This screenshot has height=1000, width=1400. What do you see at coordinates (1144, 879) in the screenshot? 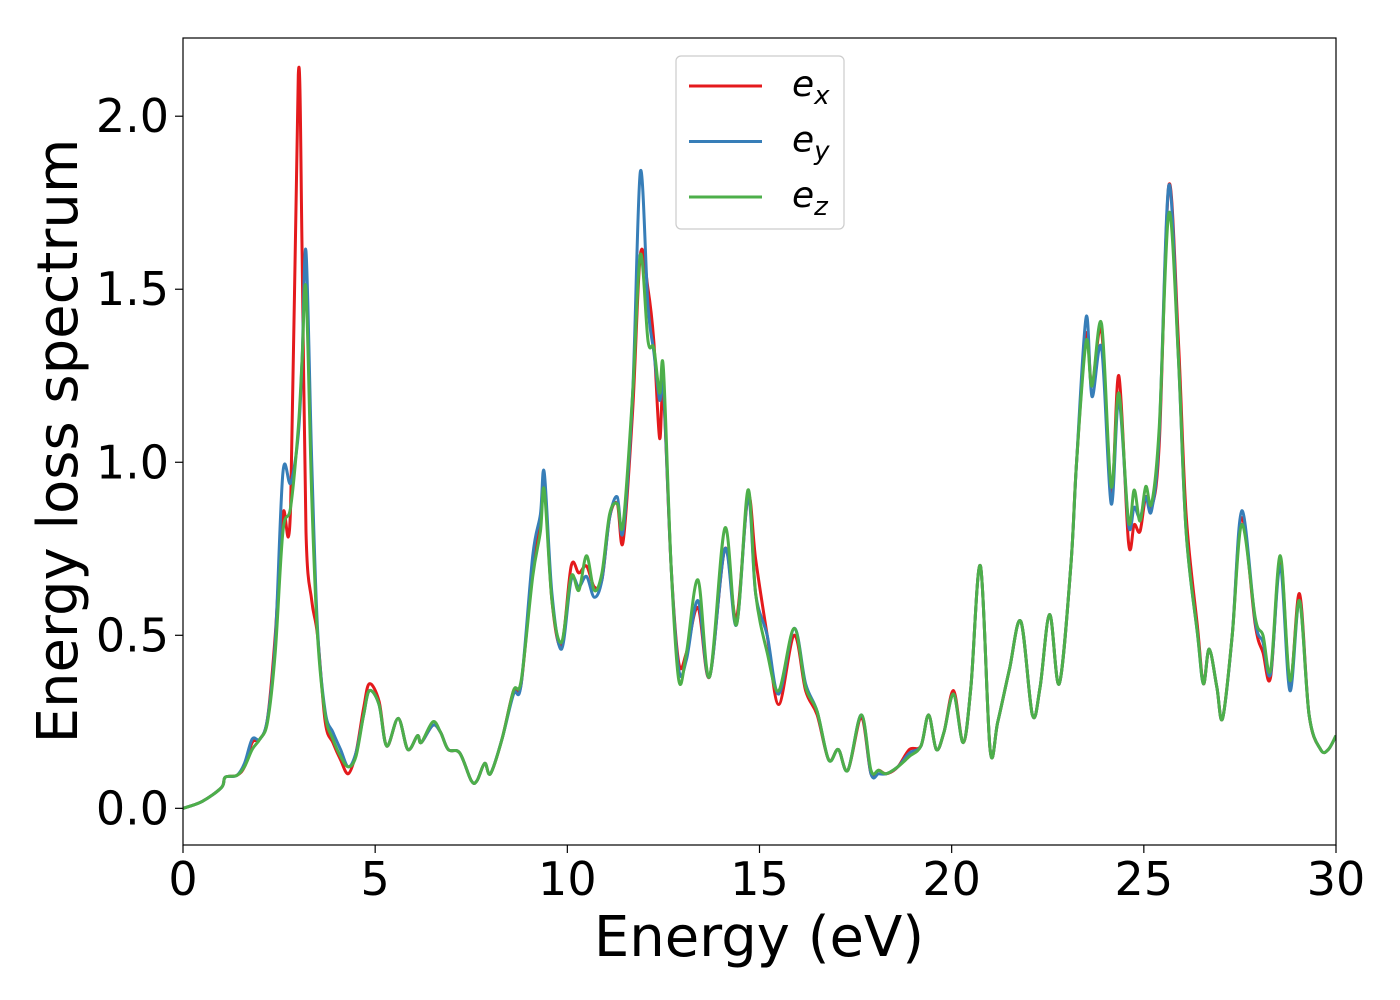
I see `x-tick-label: 25` at bounding box center [1144, 879].